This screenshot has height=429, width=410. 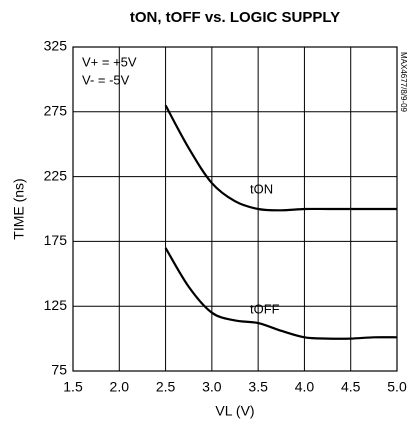 What do you see at coordinates (265, 308) in the screenshot?
I see `series-label: tOFF` at bounding box center [265, 308].